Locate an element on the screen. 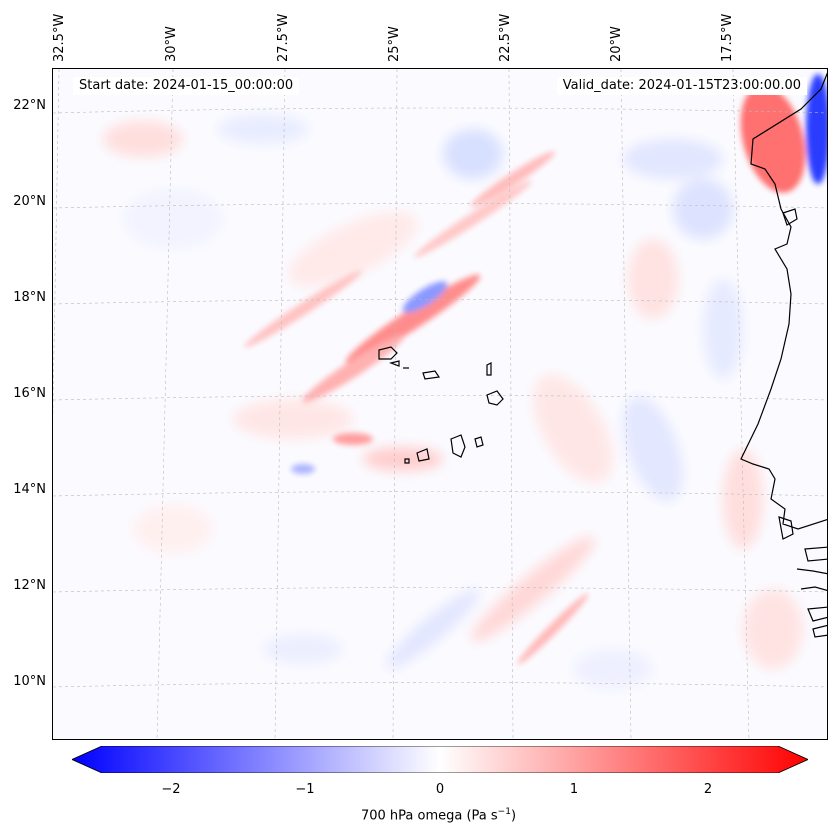 Image resolution: width=837 pixels, height=839 pixels. colorbar-tick-neg1: −1 is located at coordinates (305, 789).